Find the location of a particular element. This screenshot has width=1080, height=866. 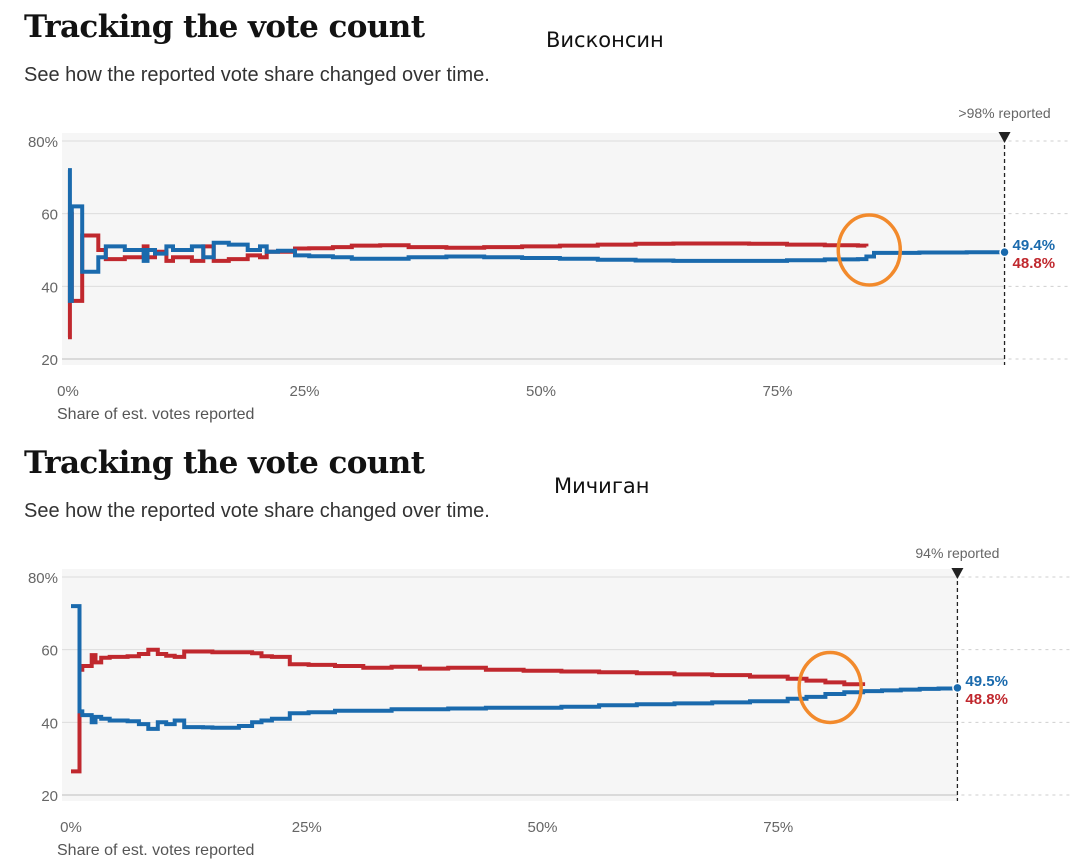

end-label-blue: 49.5% is located at coordinates (986, 681).